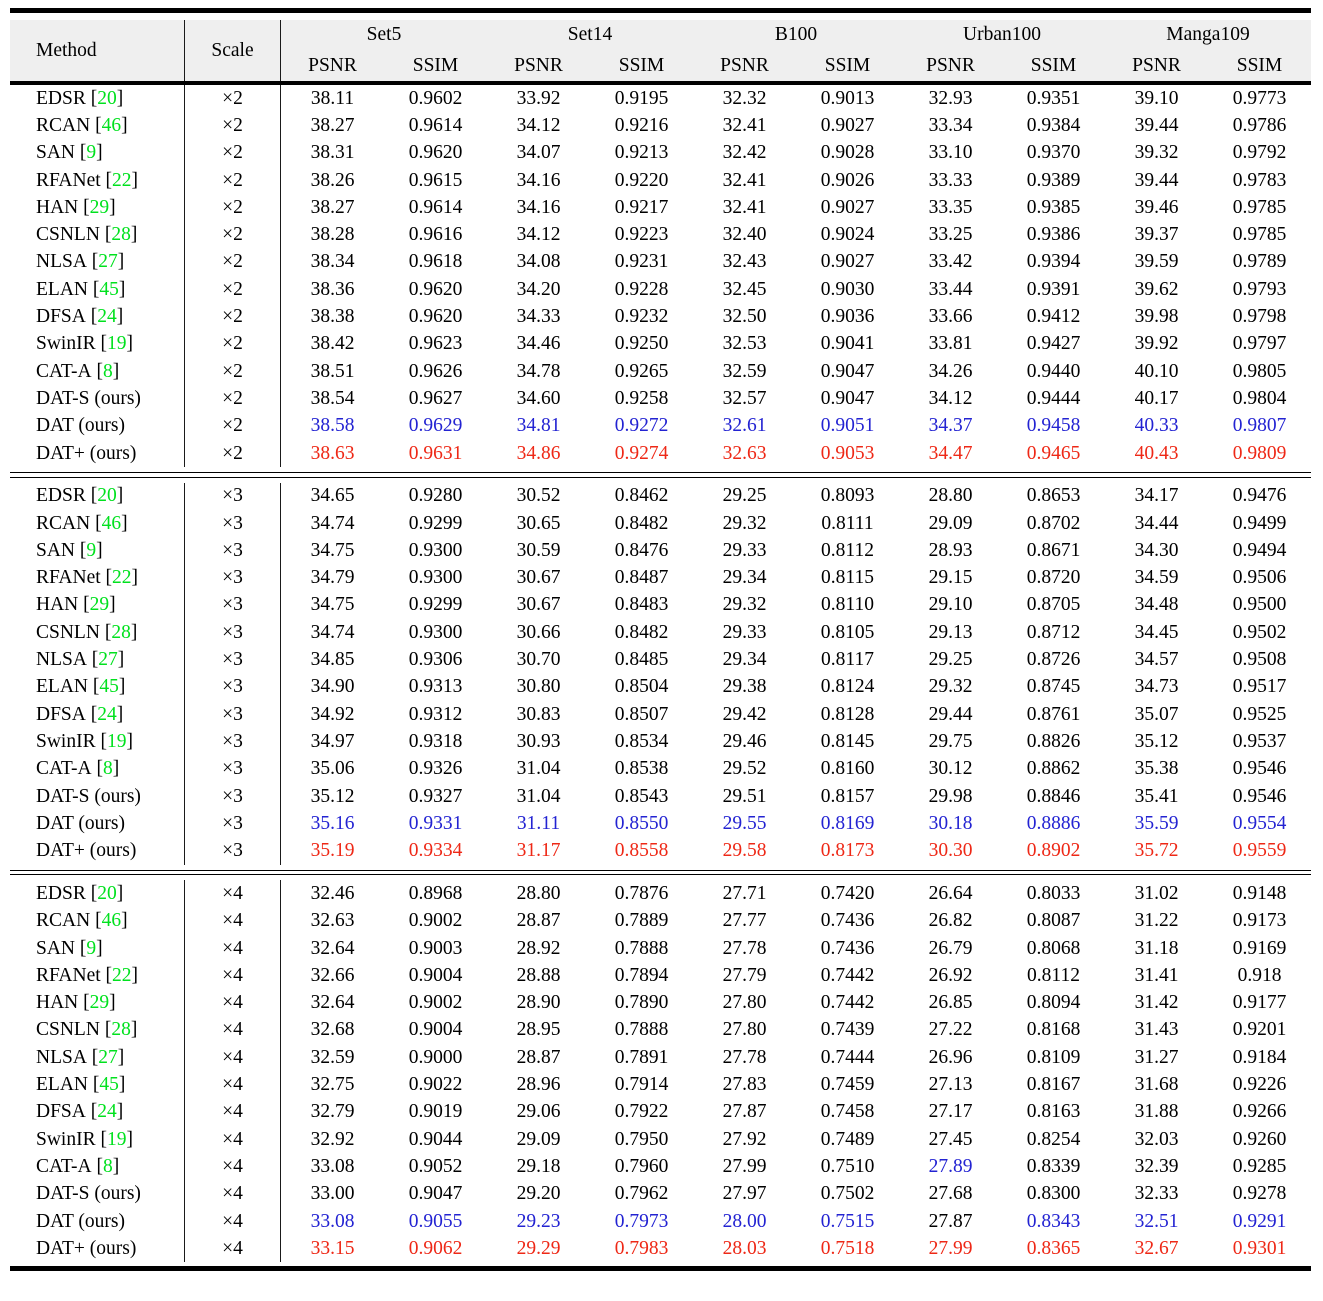 The image size is (1323, 1301). What do you see at coordinates (107, 496) in the screenshot?
I see `citation-ref: 20` at bounding box center [107, 496].